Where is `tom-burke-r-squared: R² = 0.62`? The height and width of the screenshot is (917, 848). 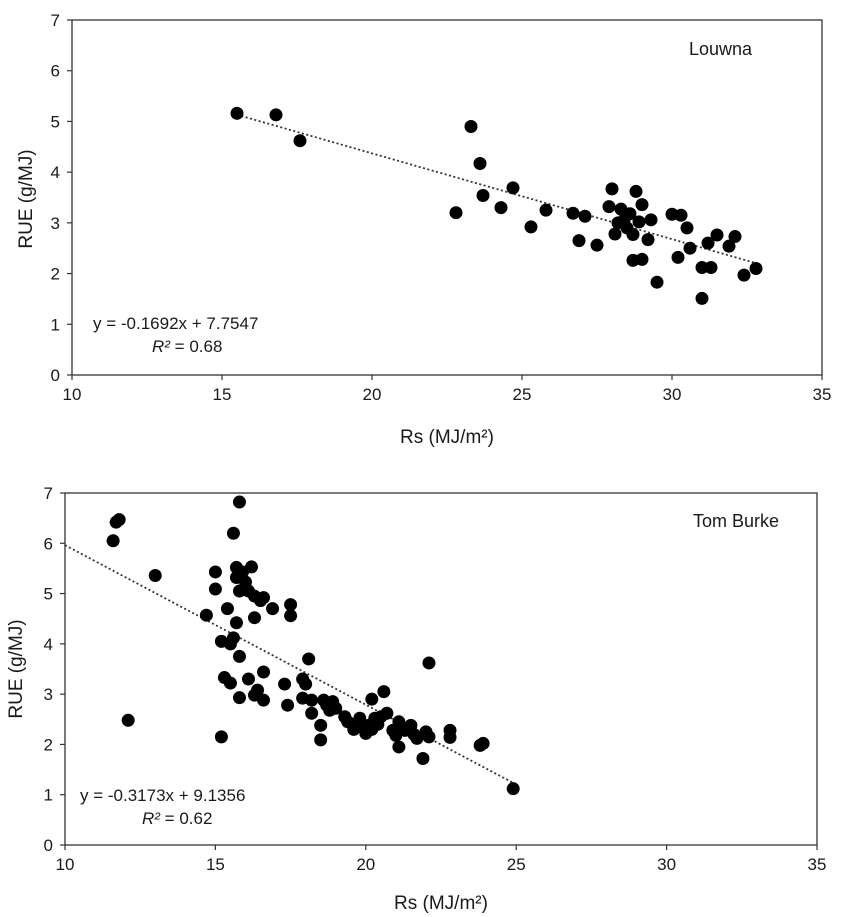
tom-burke-r-squared: R² = 0.62 is located at coordinates (177, 818).